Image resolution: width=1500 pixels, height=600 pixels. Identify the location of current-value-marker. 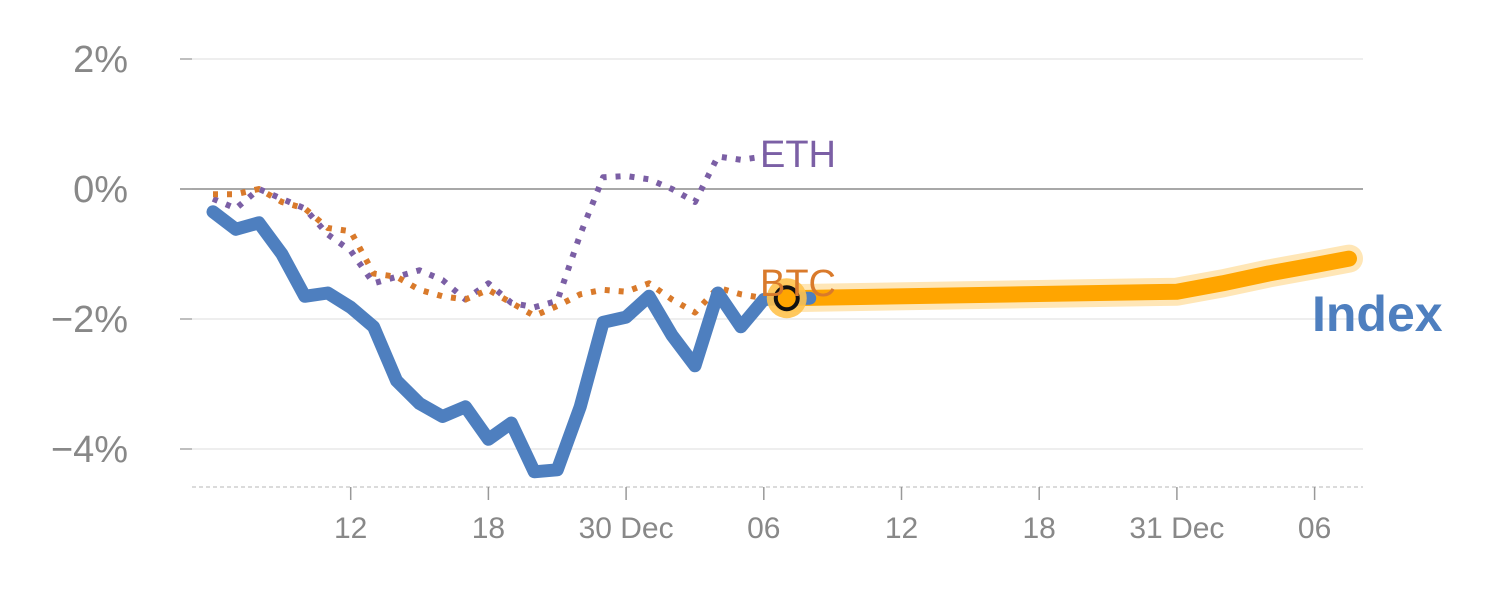
(786, 298).